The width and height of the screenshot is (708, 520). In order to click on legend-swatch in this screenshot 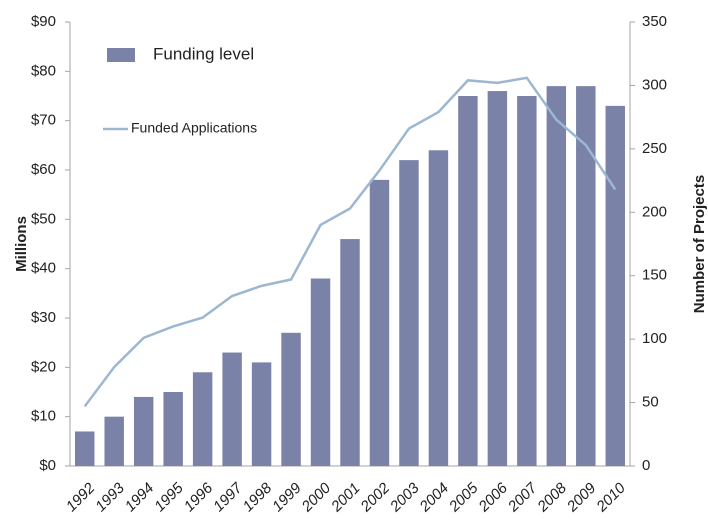, I will do `click(121, 55)`.